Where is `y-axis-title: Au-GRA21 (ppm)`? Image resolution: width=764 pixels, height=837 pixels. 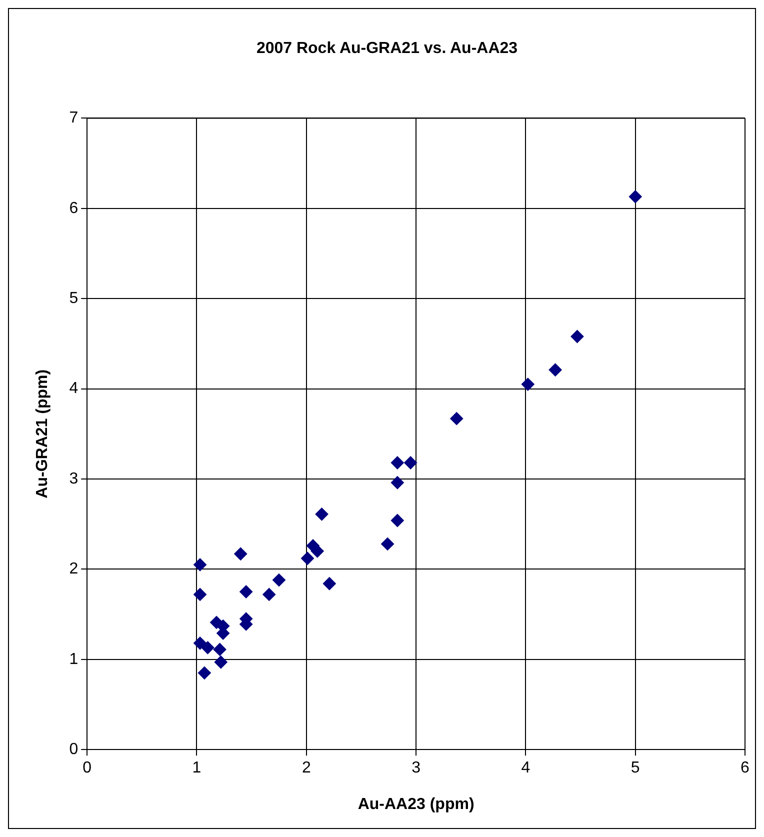 y-axis-title: Au-GRA21 (ppm) is located at coordinates (43, 433).